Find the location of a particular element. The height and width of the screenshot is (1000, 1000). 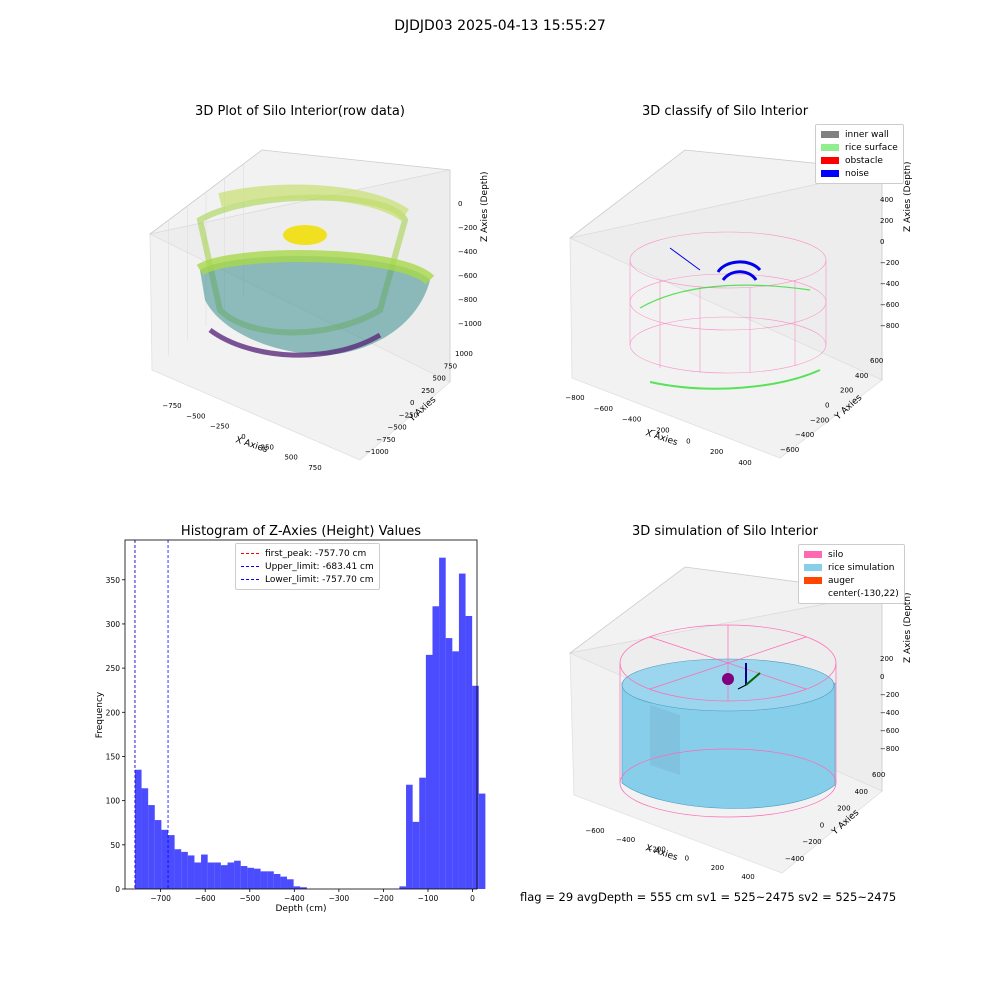

legend-label: rice surface is located at coordinates (871, 147).